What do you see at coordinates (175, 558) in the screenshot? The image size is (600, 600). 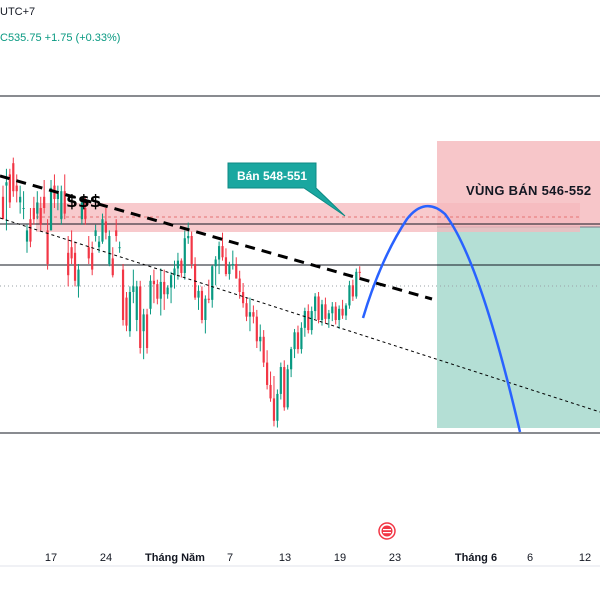 I see `x-tick-label: Tháng Năm` at bounding box center [175, 558].